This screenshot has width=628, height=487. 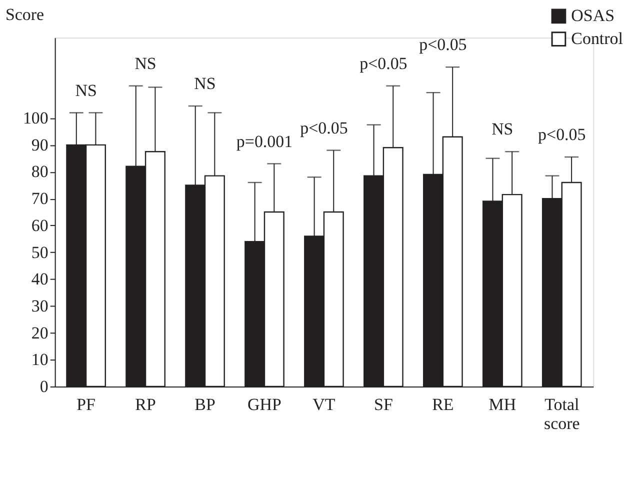 I want to click on y-tick-label: 0, so click(x=44, y=386).